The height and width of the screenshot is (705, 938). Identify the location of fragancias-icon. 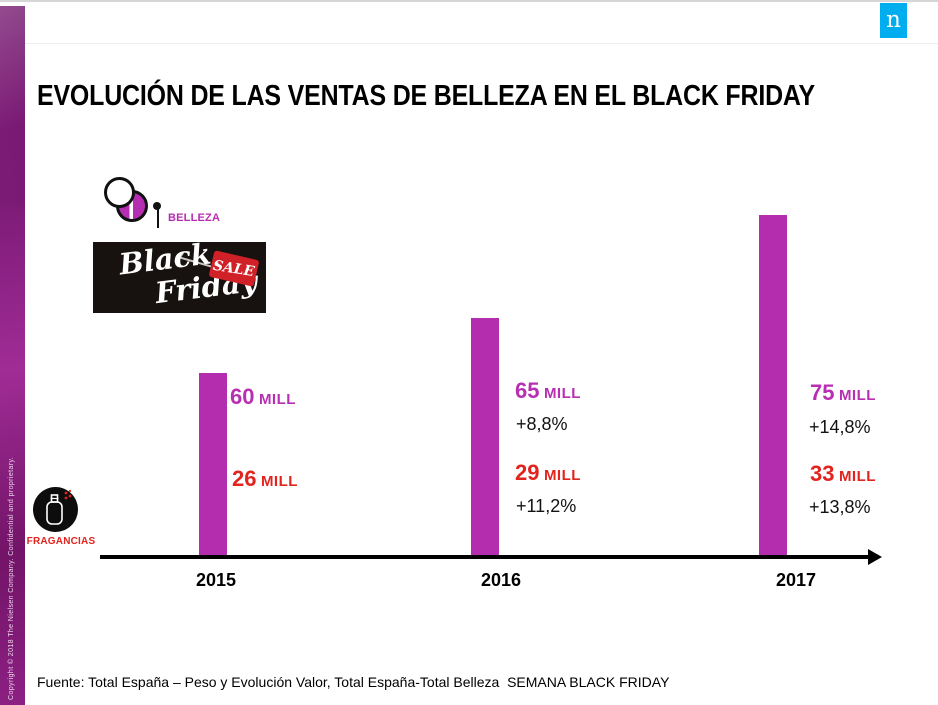
(55, 509).